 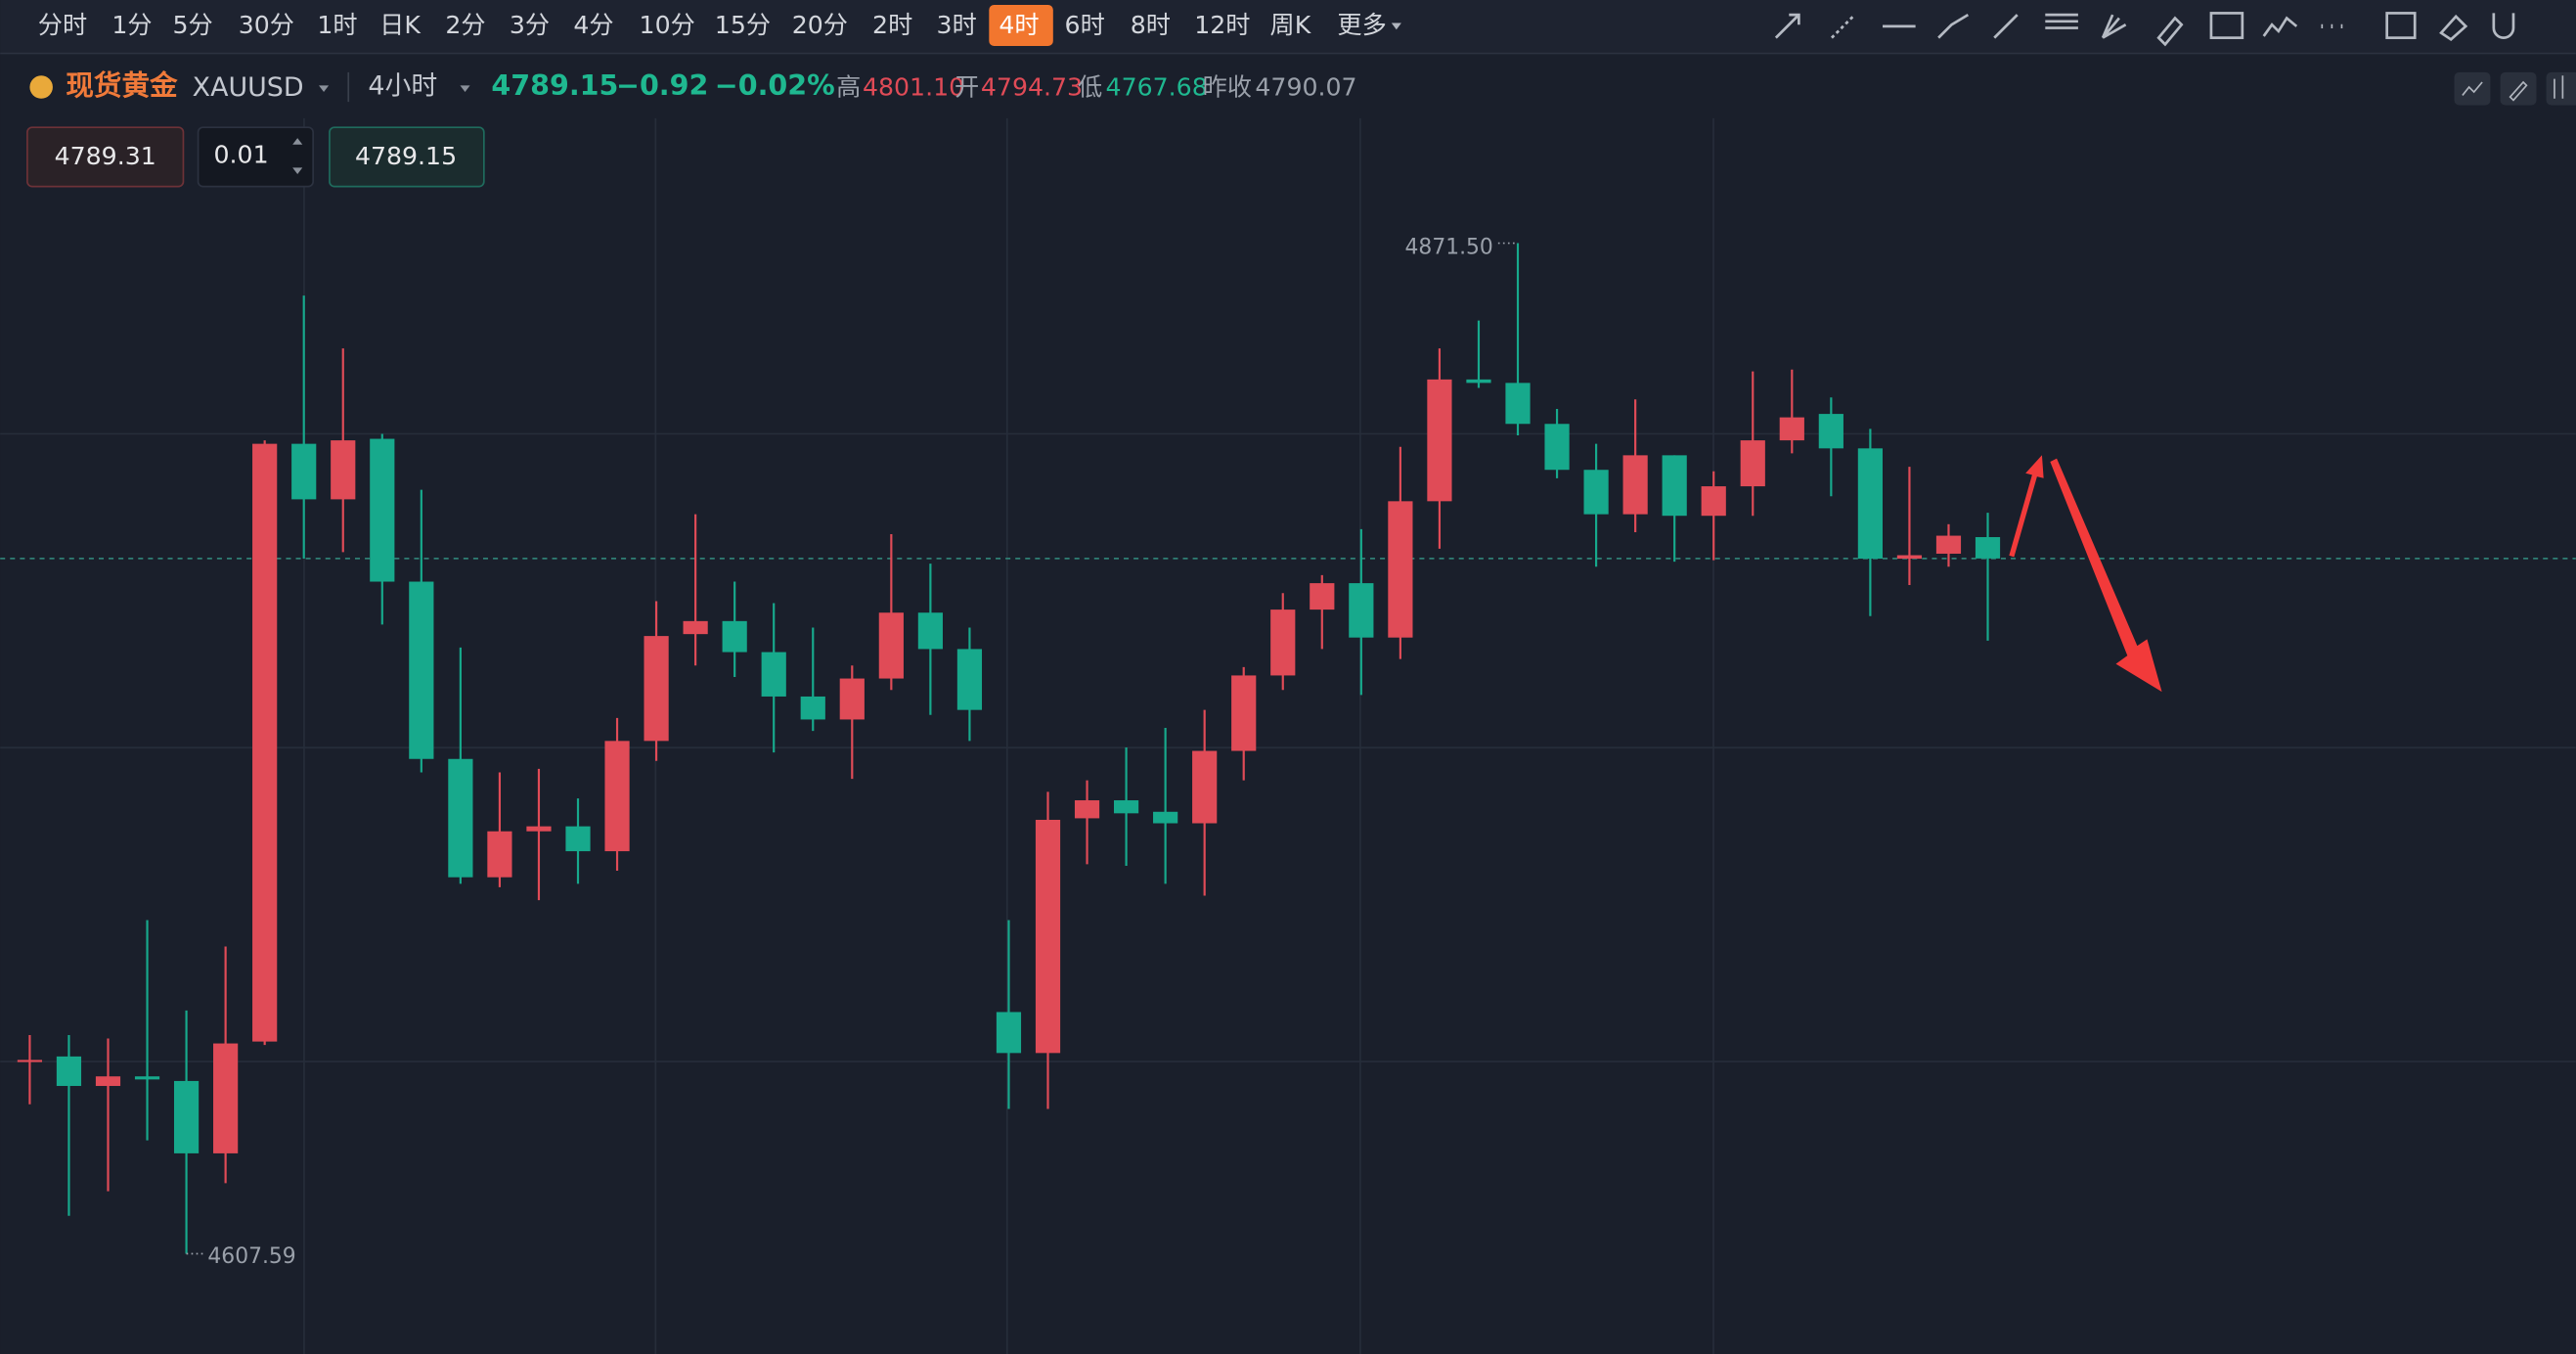 What do you see at coordinates (743, 25) in the screenshot?
I see `timeframe-tab: 15分` at bounding box center [743, 25].